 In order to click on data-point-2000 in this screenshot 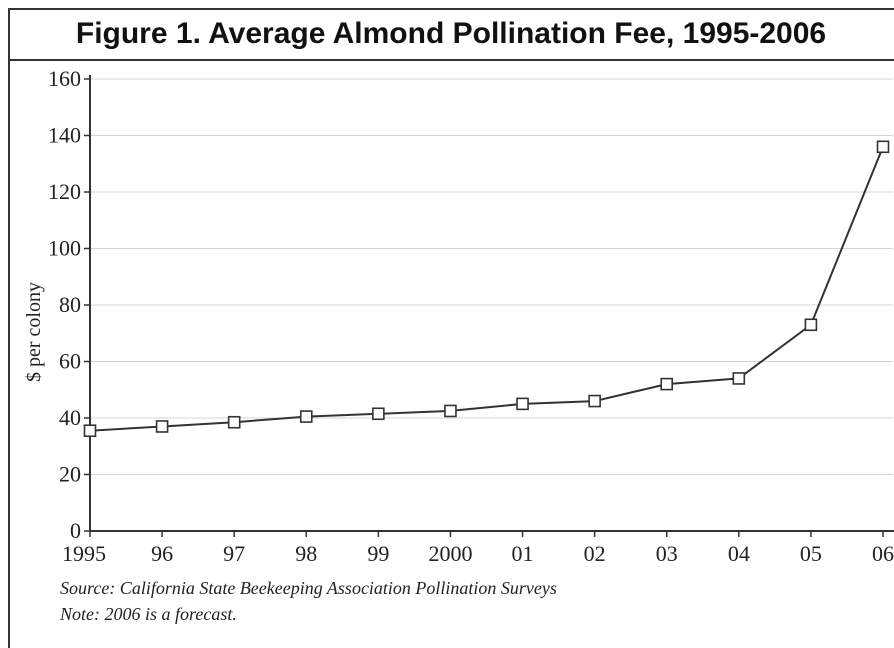, I will do `click(450, 411)`.